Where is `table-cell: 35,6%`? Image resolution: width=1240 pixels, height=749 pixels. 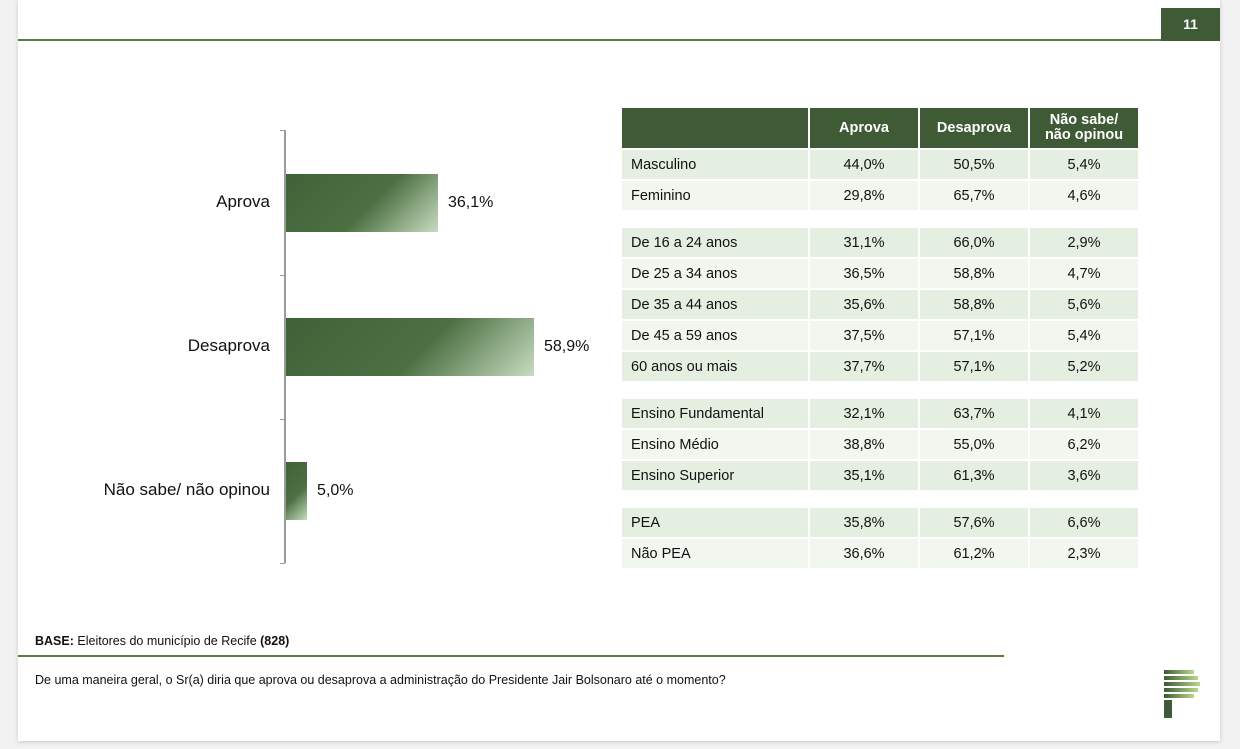
table-cell: 35,6% is located at coordinates (864, 304).